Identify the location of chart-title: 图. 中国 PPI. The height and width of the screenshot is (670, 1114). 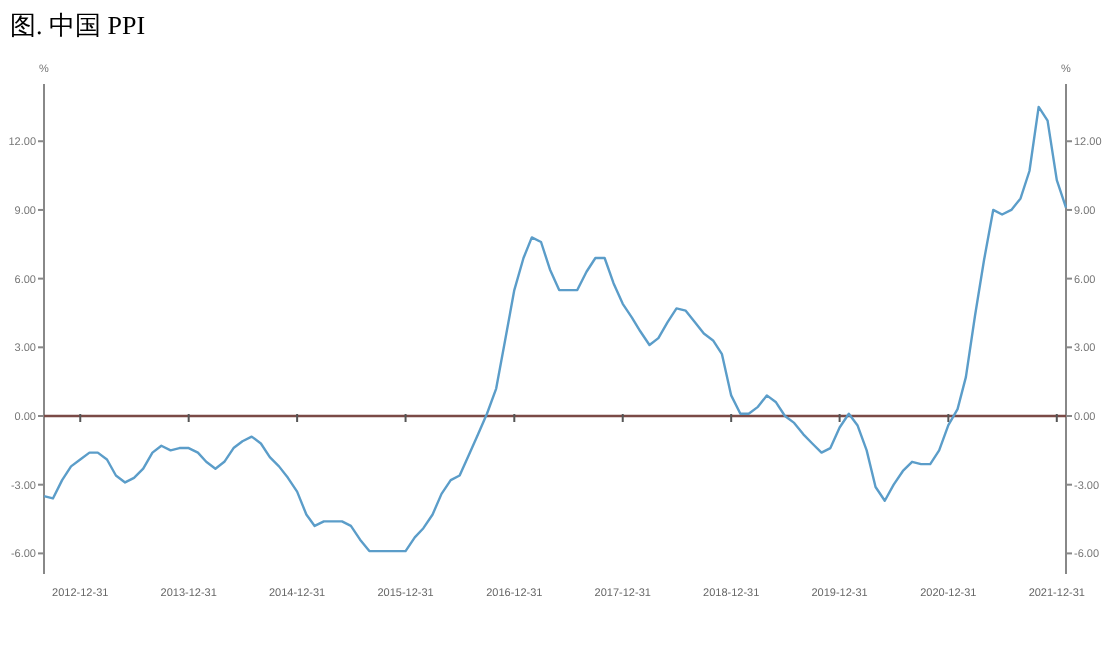
(78, 25).